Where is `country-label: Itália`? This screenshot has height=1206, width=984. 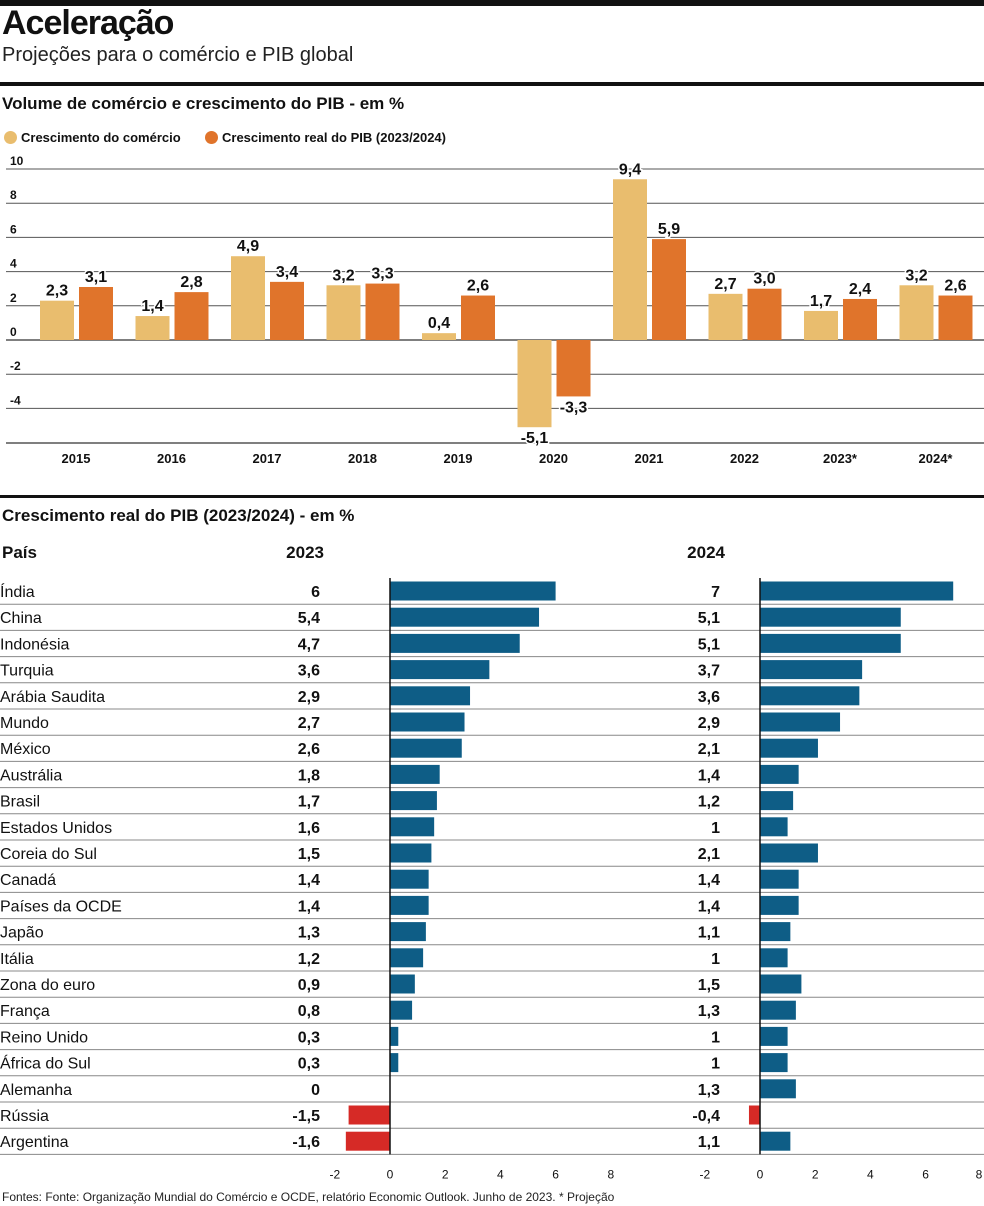 country-label: Itália is located at coordinates (17, 959).